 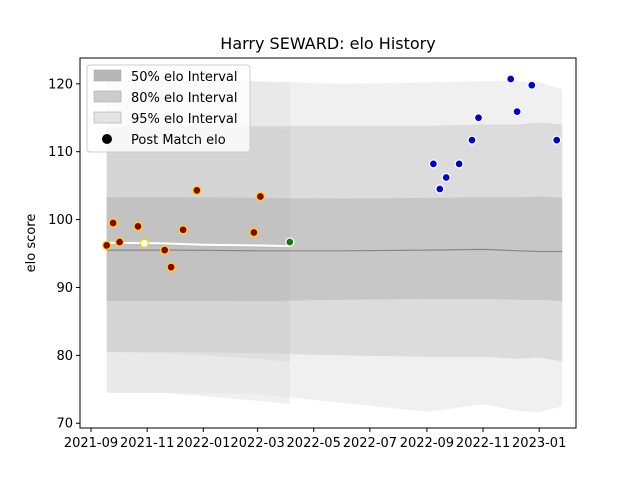 What do you see at coordinates (184, 77) in the screenshot?
I see `legend-label-1: 50% elo Interval` at bounding box center [184, 77].